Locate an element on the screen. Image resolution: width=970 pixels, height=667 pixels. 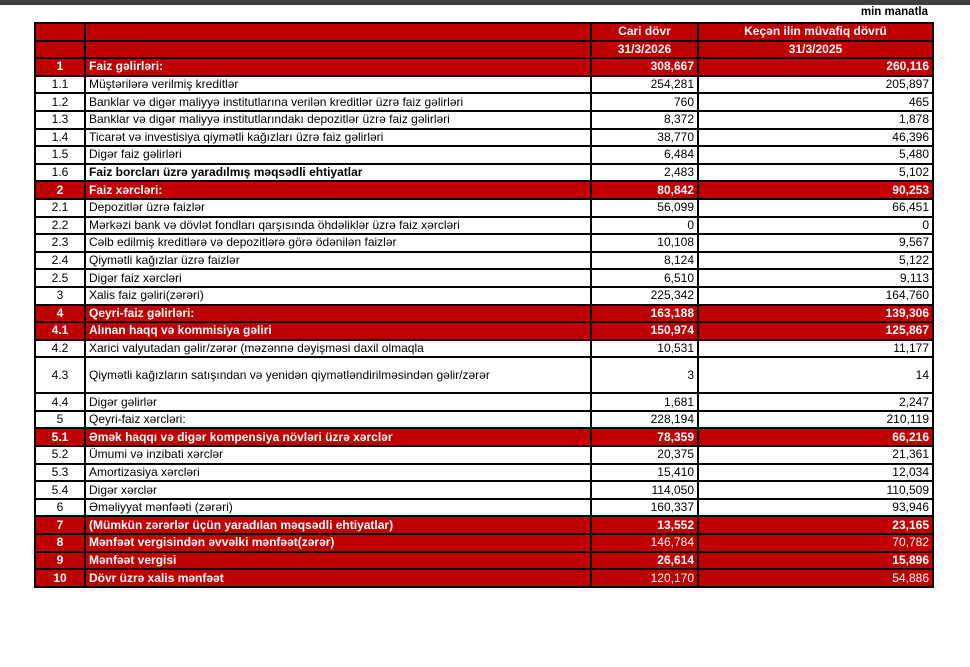
previous-value: 93,946 is located at coordinates (815, 507).